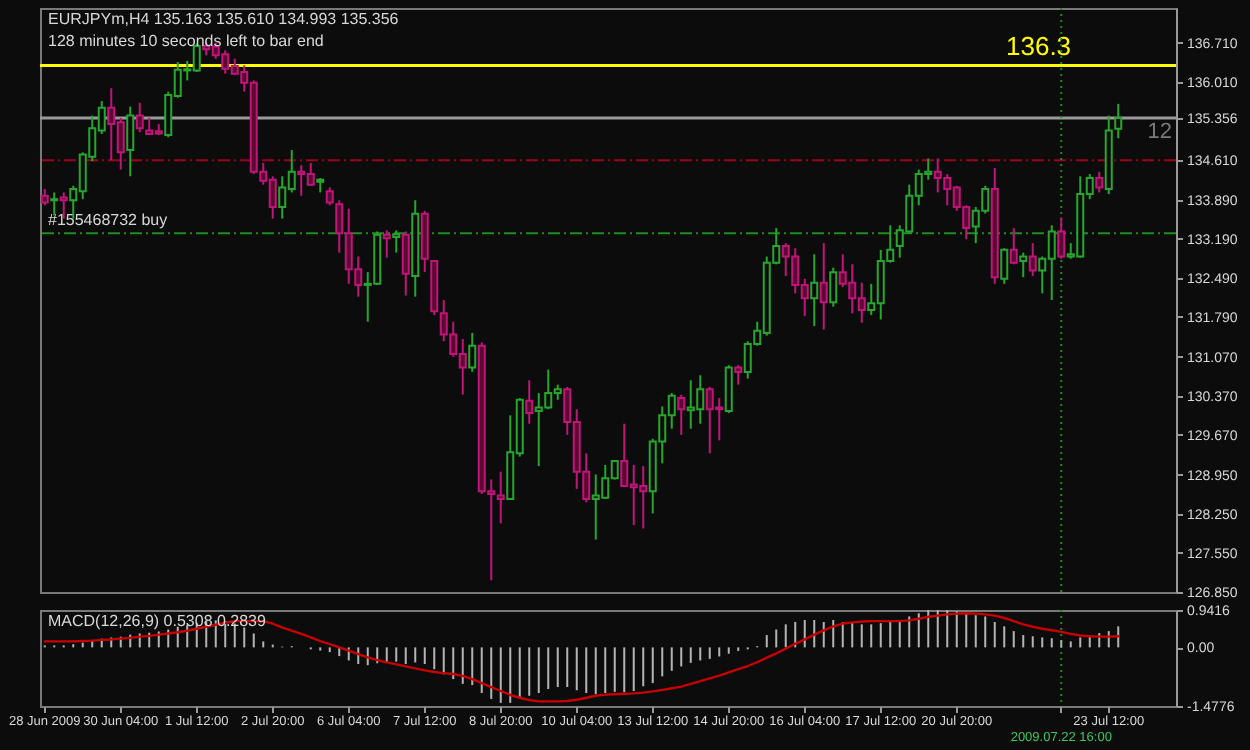 This screenshot has height=750, width=1250. What do you see at coordinates (1039, 46) in the screenshot?
I see `ref-line-label: 136.3` at bounding box center [1039, 46].